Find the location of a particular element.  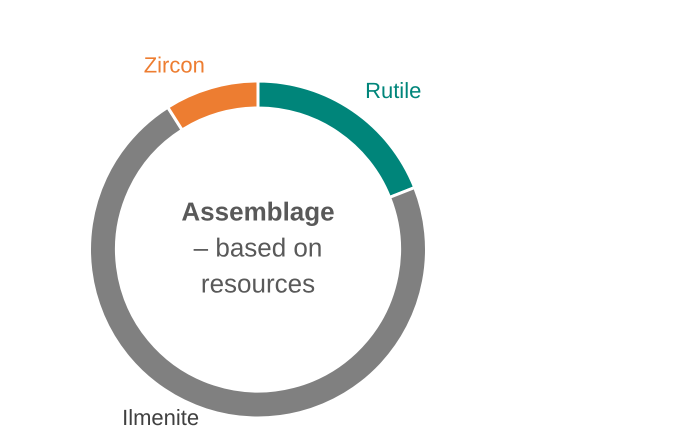

text: Assemblage is located at coordinates (258, 211).